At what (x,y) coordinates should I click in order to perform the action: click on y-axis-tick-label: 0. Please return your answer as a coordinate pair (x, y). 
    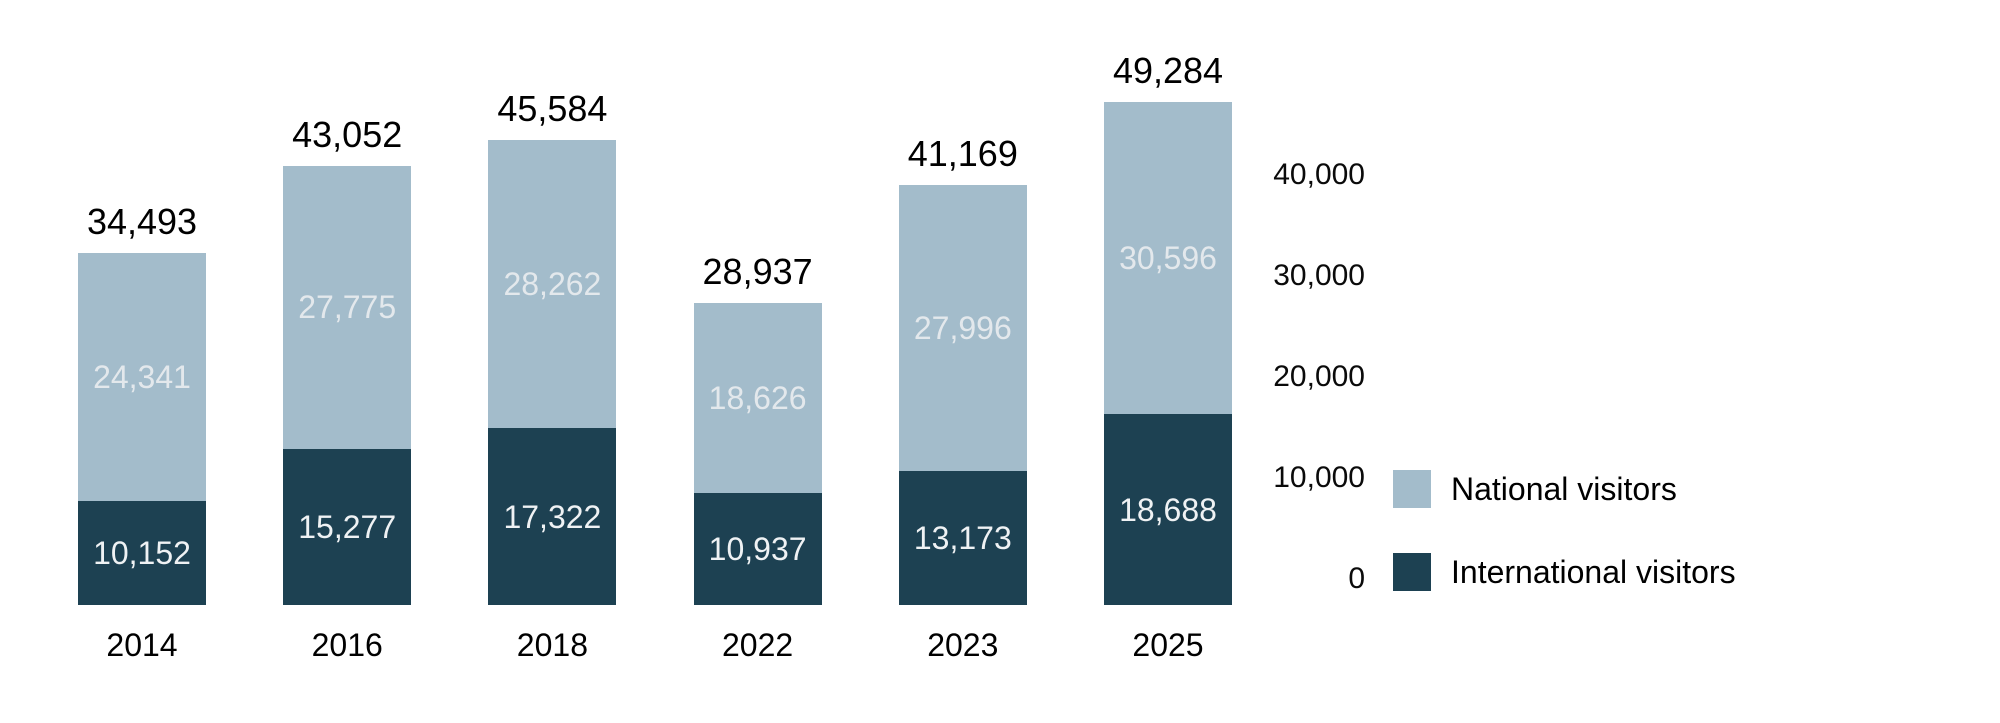
    Looking at the image, I should click on (1356, 578).